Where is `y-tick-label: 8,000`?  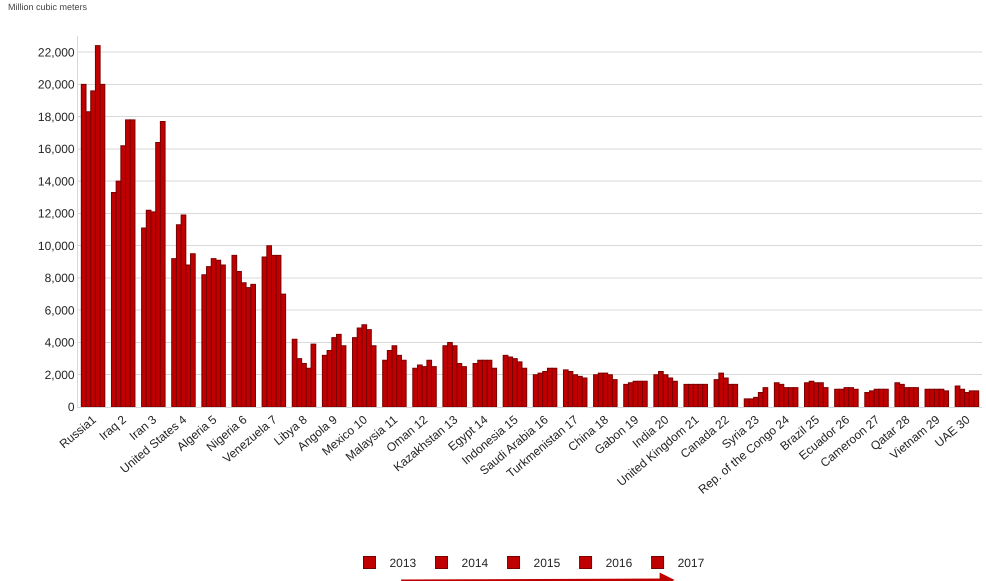 y-tick-label: 8,000 is located at coordinates (59, 278).